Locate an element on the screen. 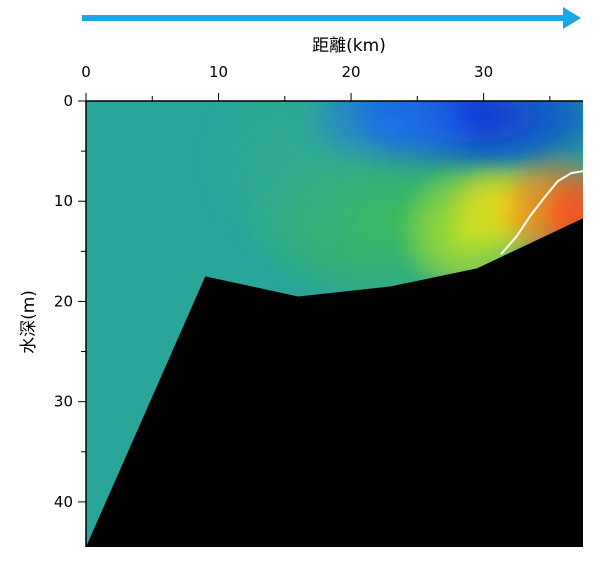 The height and width of the screenshot is (567, 605). x-tick-label: 0 is located at coordinates (86, 72).